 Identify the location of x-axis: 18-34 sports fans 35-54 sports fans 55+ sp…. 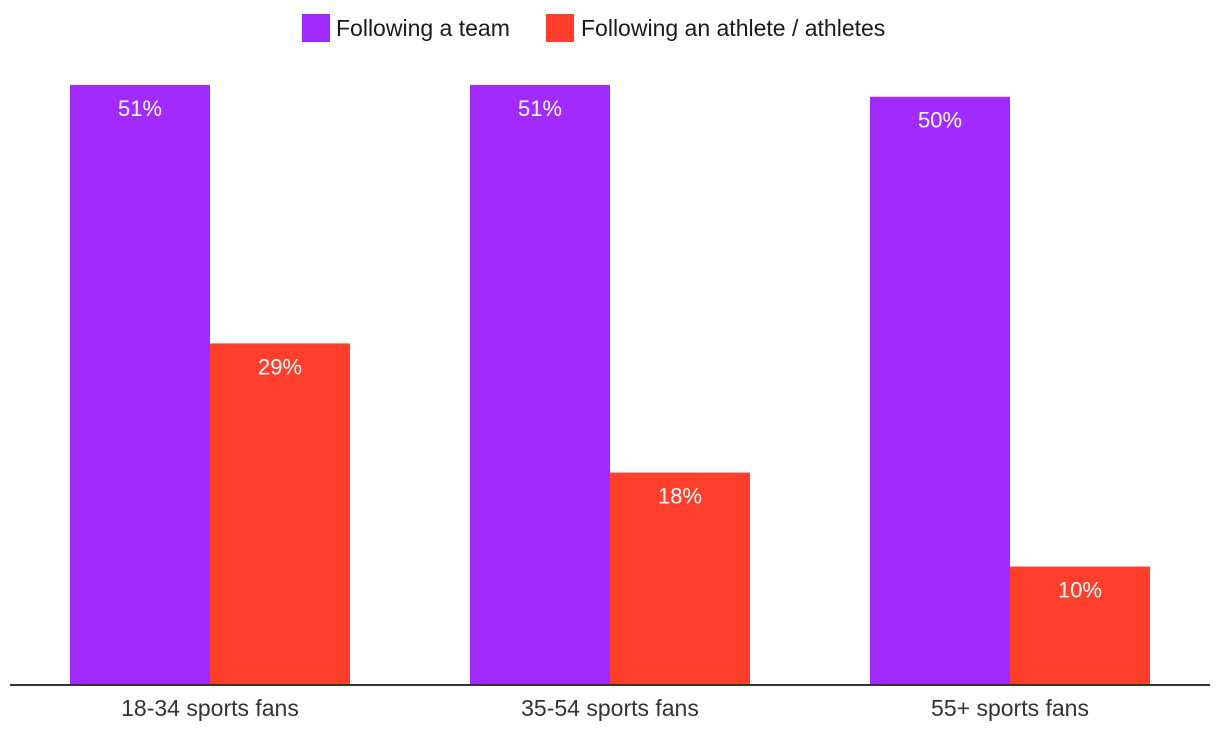
(610, 702).